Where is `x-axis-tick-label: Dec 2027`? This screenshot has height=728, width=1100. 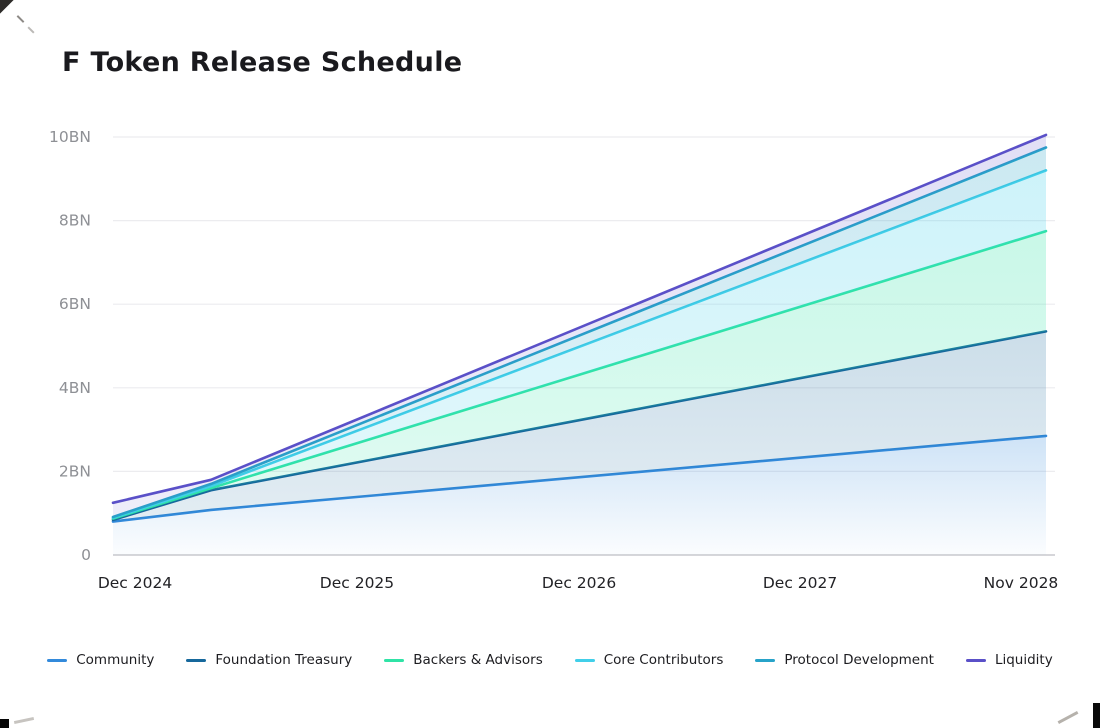
x-axis-tick-label: Dec 2027 is located at coordinates (800, 583).